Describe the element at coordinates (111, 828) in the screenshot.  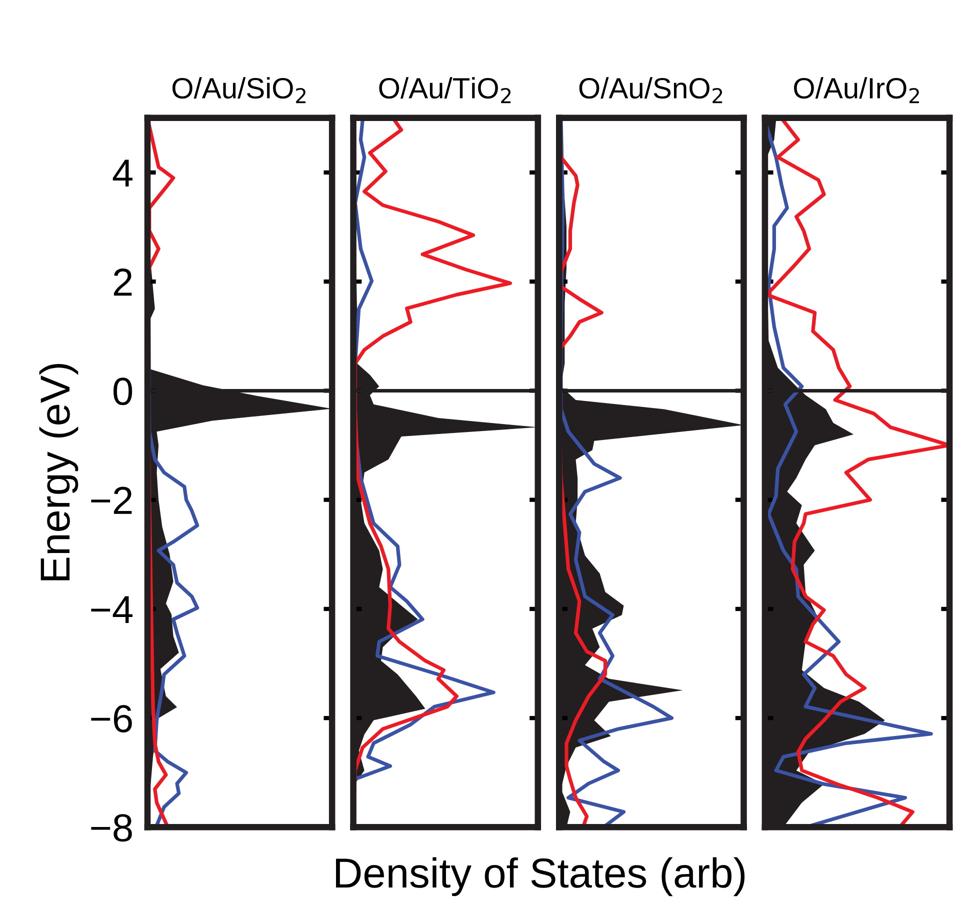
I see `y-tick-label: −8` at that location.